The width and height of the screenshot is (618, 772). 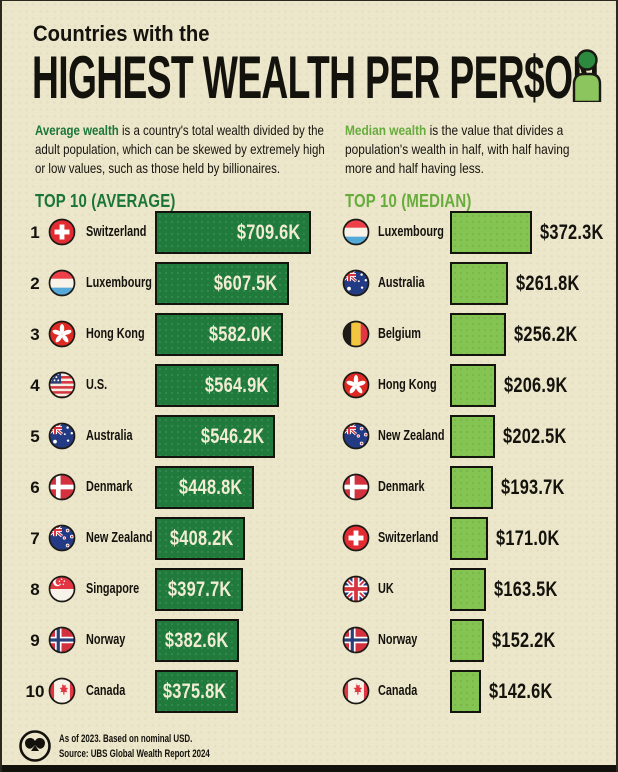 I want to click on average-bar: $607.5K, so click(x=222, y=283).